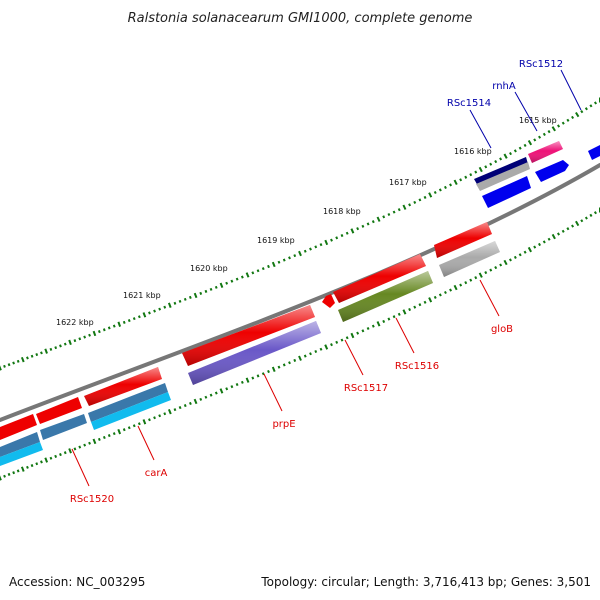  What do you see at coordinates (209, 268) in the screenshot?
I see `tick-label-1620: 1620 kbp` at bounding box center [209, 268].